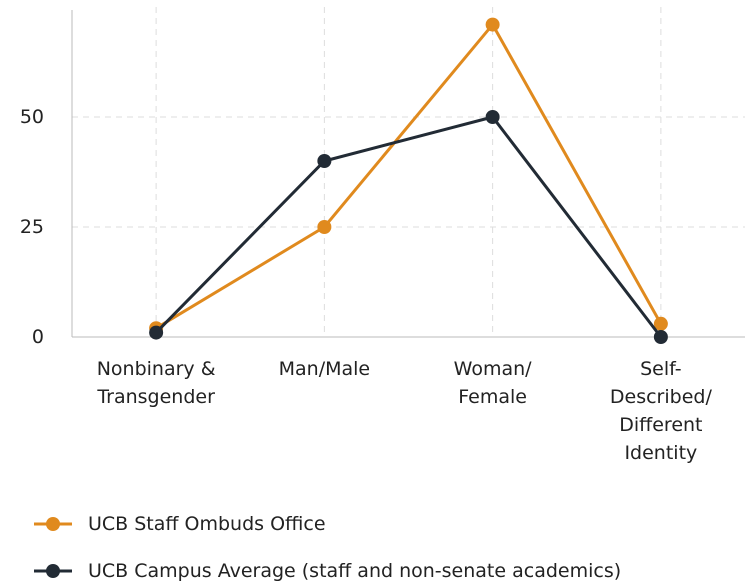 The width and height of the screenshot is (746, 583). What do you see at coordinates (324, 369) in the screenshot?
I see `x-tick-label: Man/Male` at bounding box center [324, 369].